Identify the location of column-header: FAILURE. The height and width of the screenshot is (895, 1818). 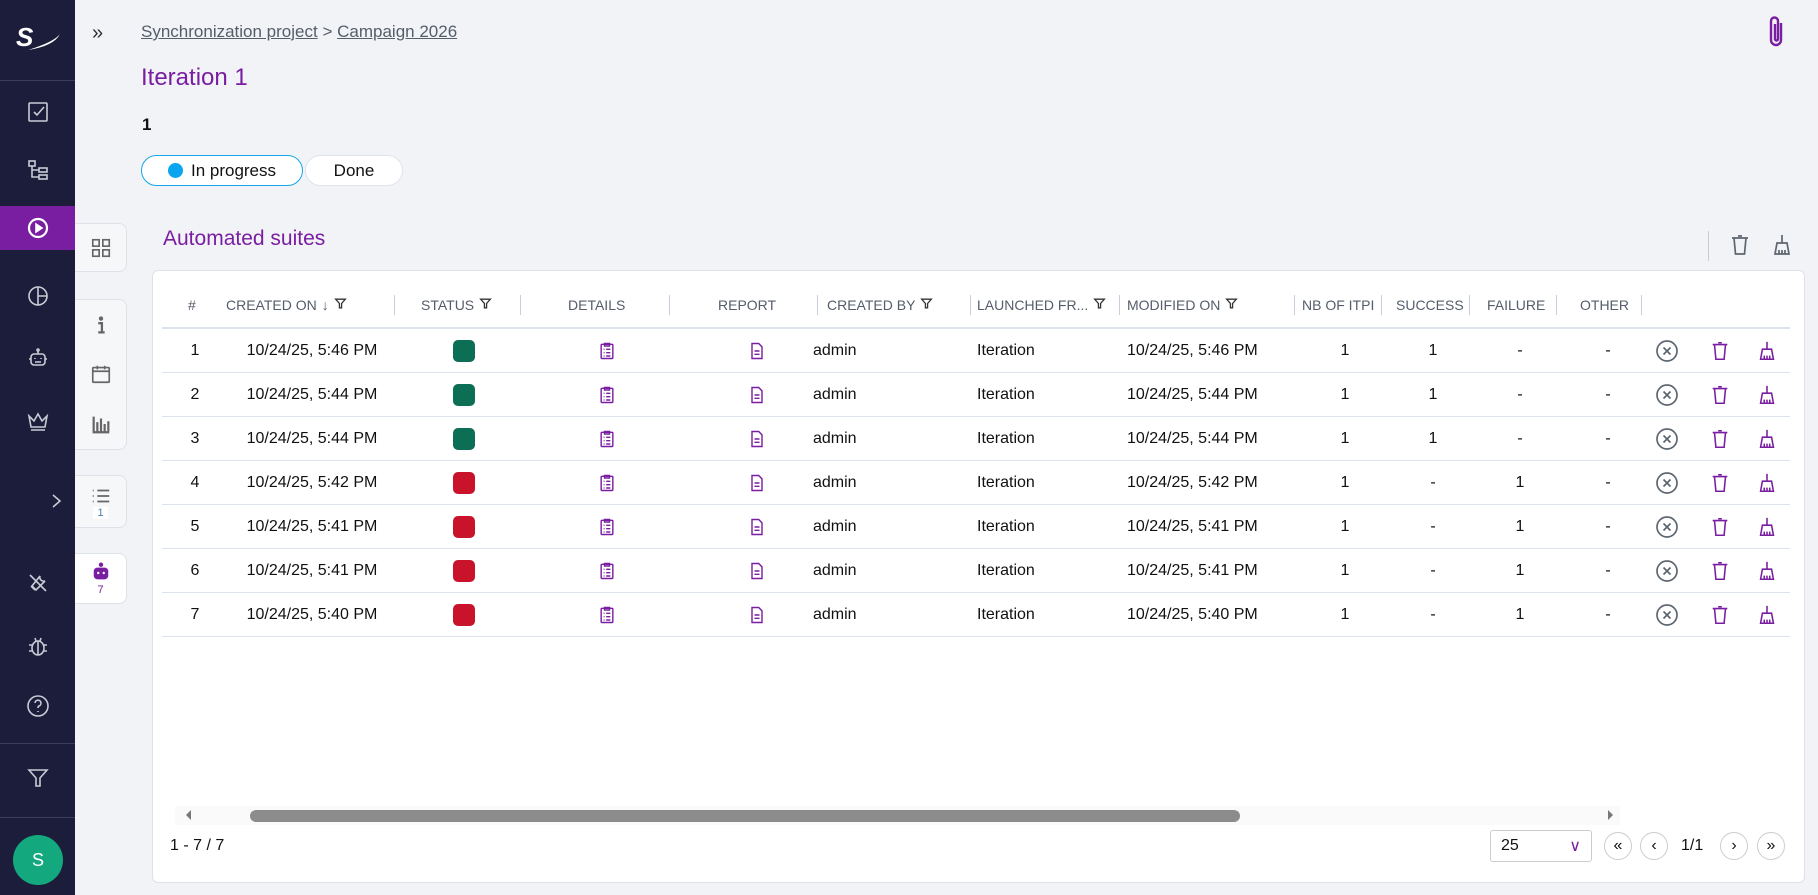
(1516, 305).